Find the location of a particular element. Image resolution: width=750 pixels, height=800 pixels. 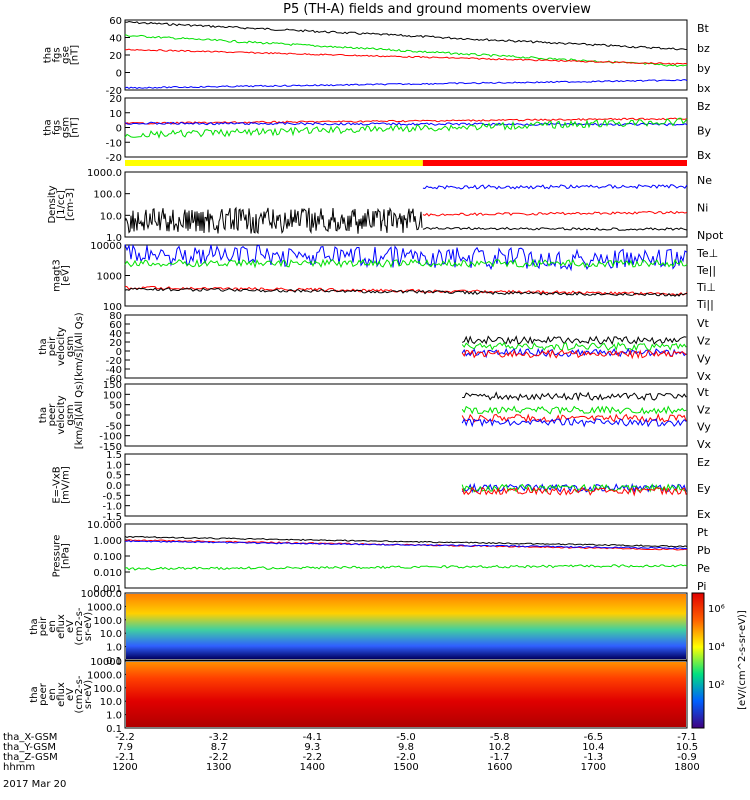

xaxis-value: 9.8 is located at coordinates (406, 747).